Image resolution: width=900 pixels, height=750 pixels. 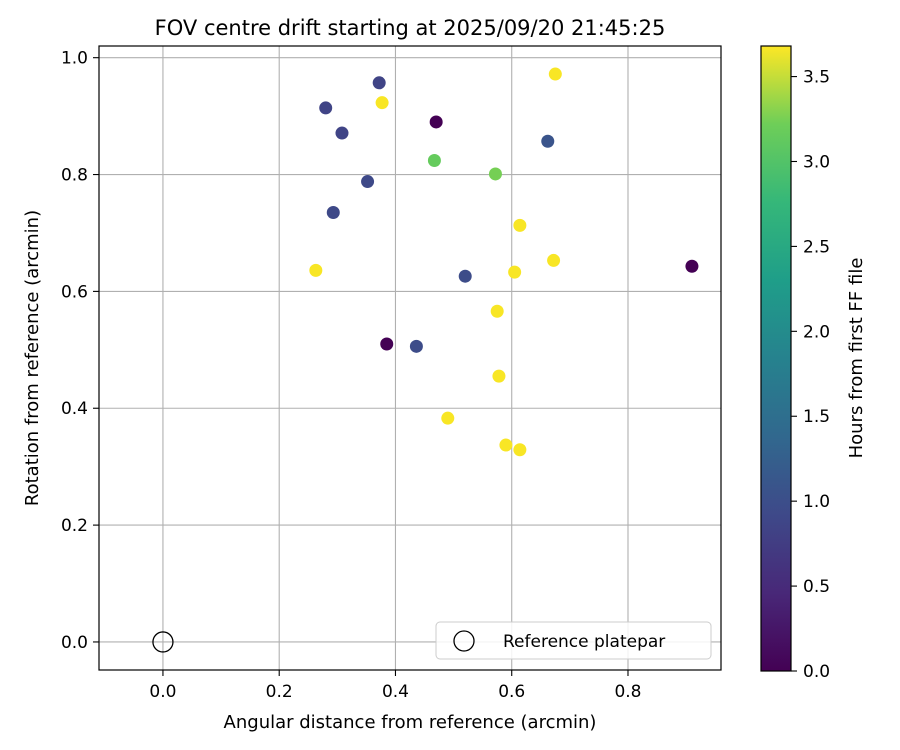 I want to click on y-tick-label: 1.0, so click(x=74, y=59).